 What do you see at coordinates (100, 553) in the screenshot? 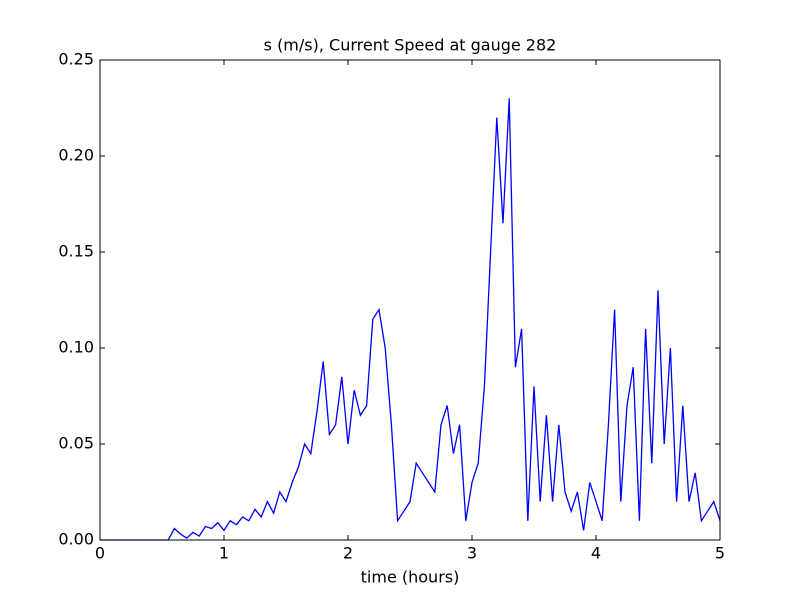
I see `x-tick-label: 0` at bounding box center [100, 553].